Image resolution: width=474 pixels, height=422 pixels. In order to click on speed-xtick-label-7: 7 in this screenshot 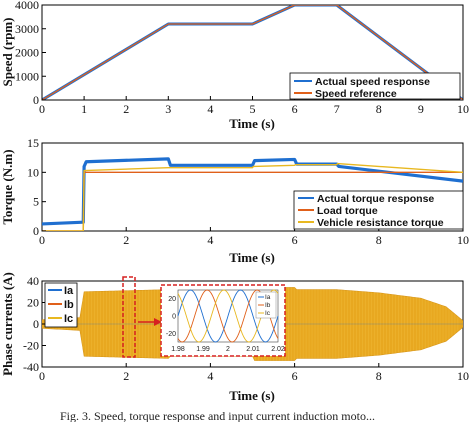, I will do `click(337, 109)`.